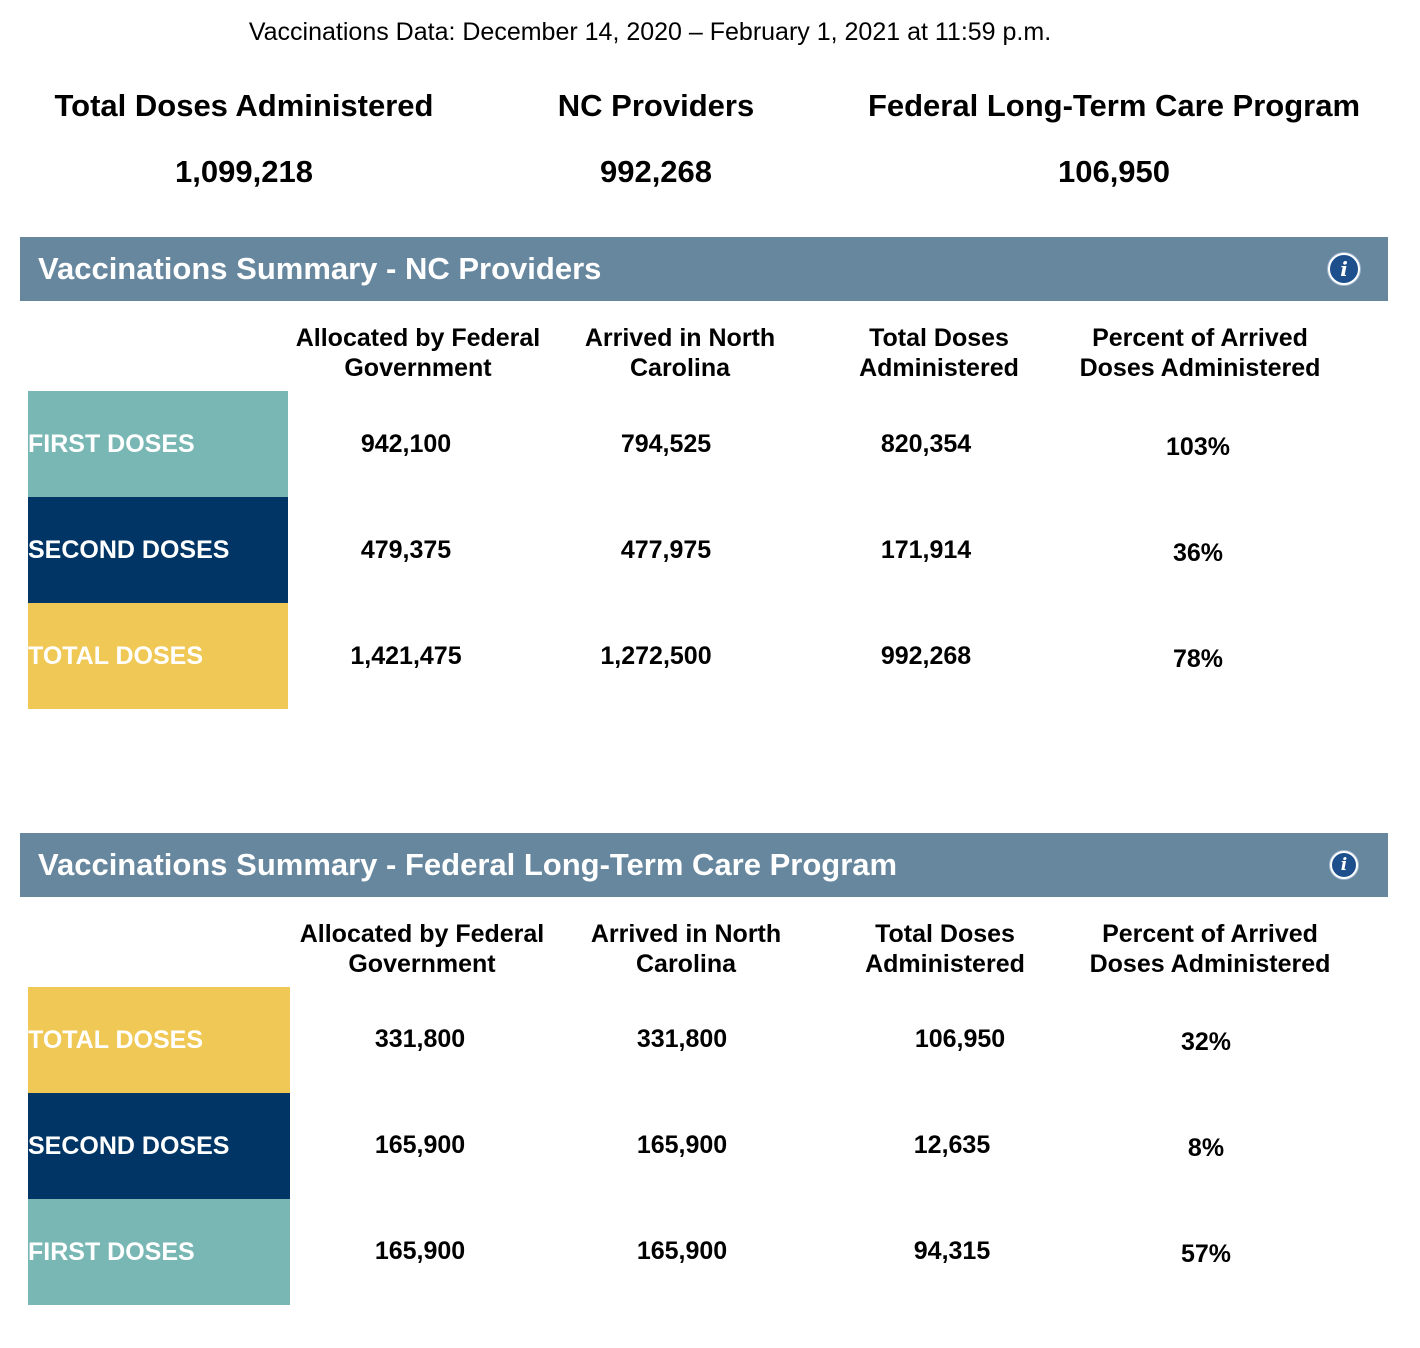 The height and width of the screenshot is (1348, 1420). I want to click on kpi-nc-providers-value: 992,268, so click(656, 171).